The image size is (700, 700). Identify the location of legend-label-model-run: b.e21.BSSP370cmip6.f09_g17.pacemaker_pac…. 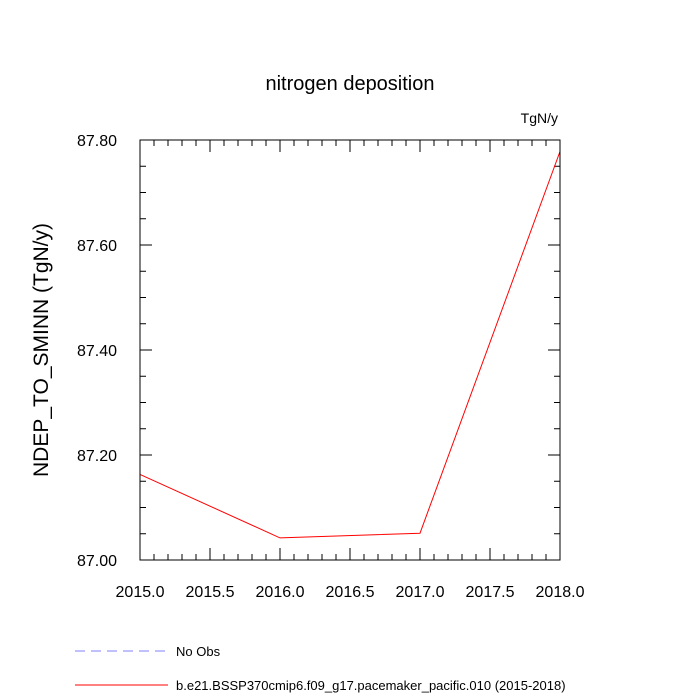
(371, 685).